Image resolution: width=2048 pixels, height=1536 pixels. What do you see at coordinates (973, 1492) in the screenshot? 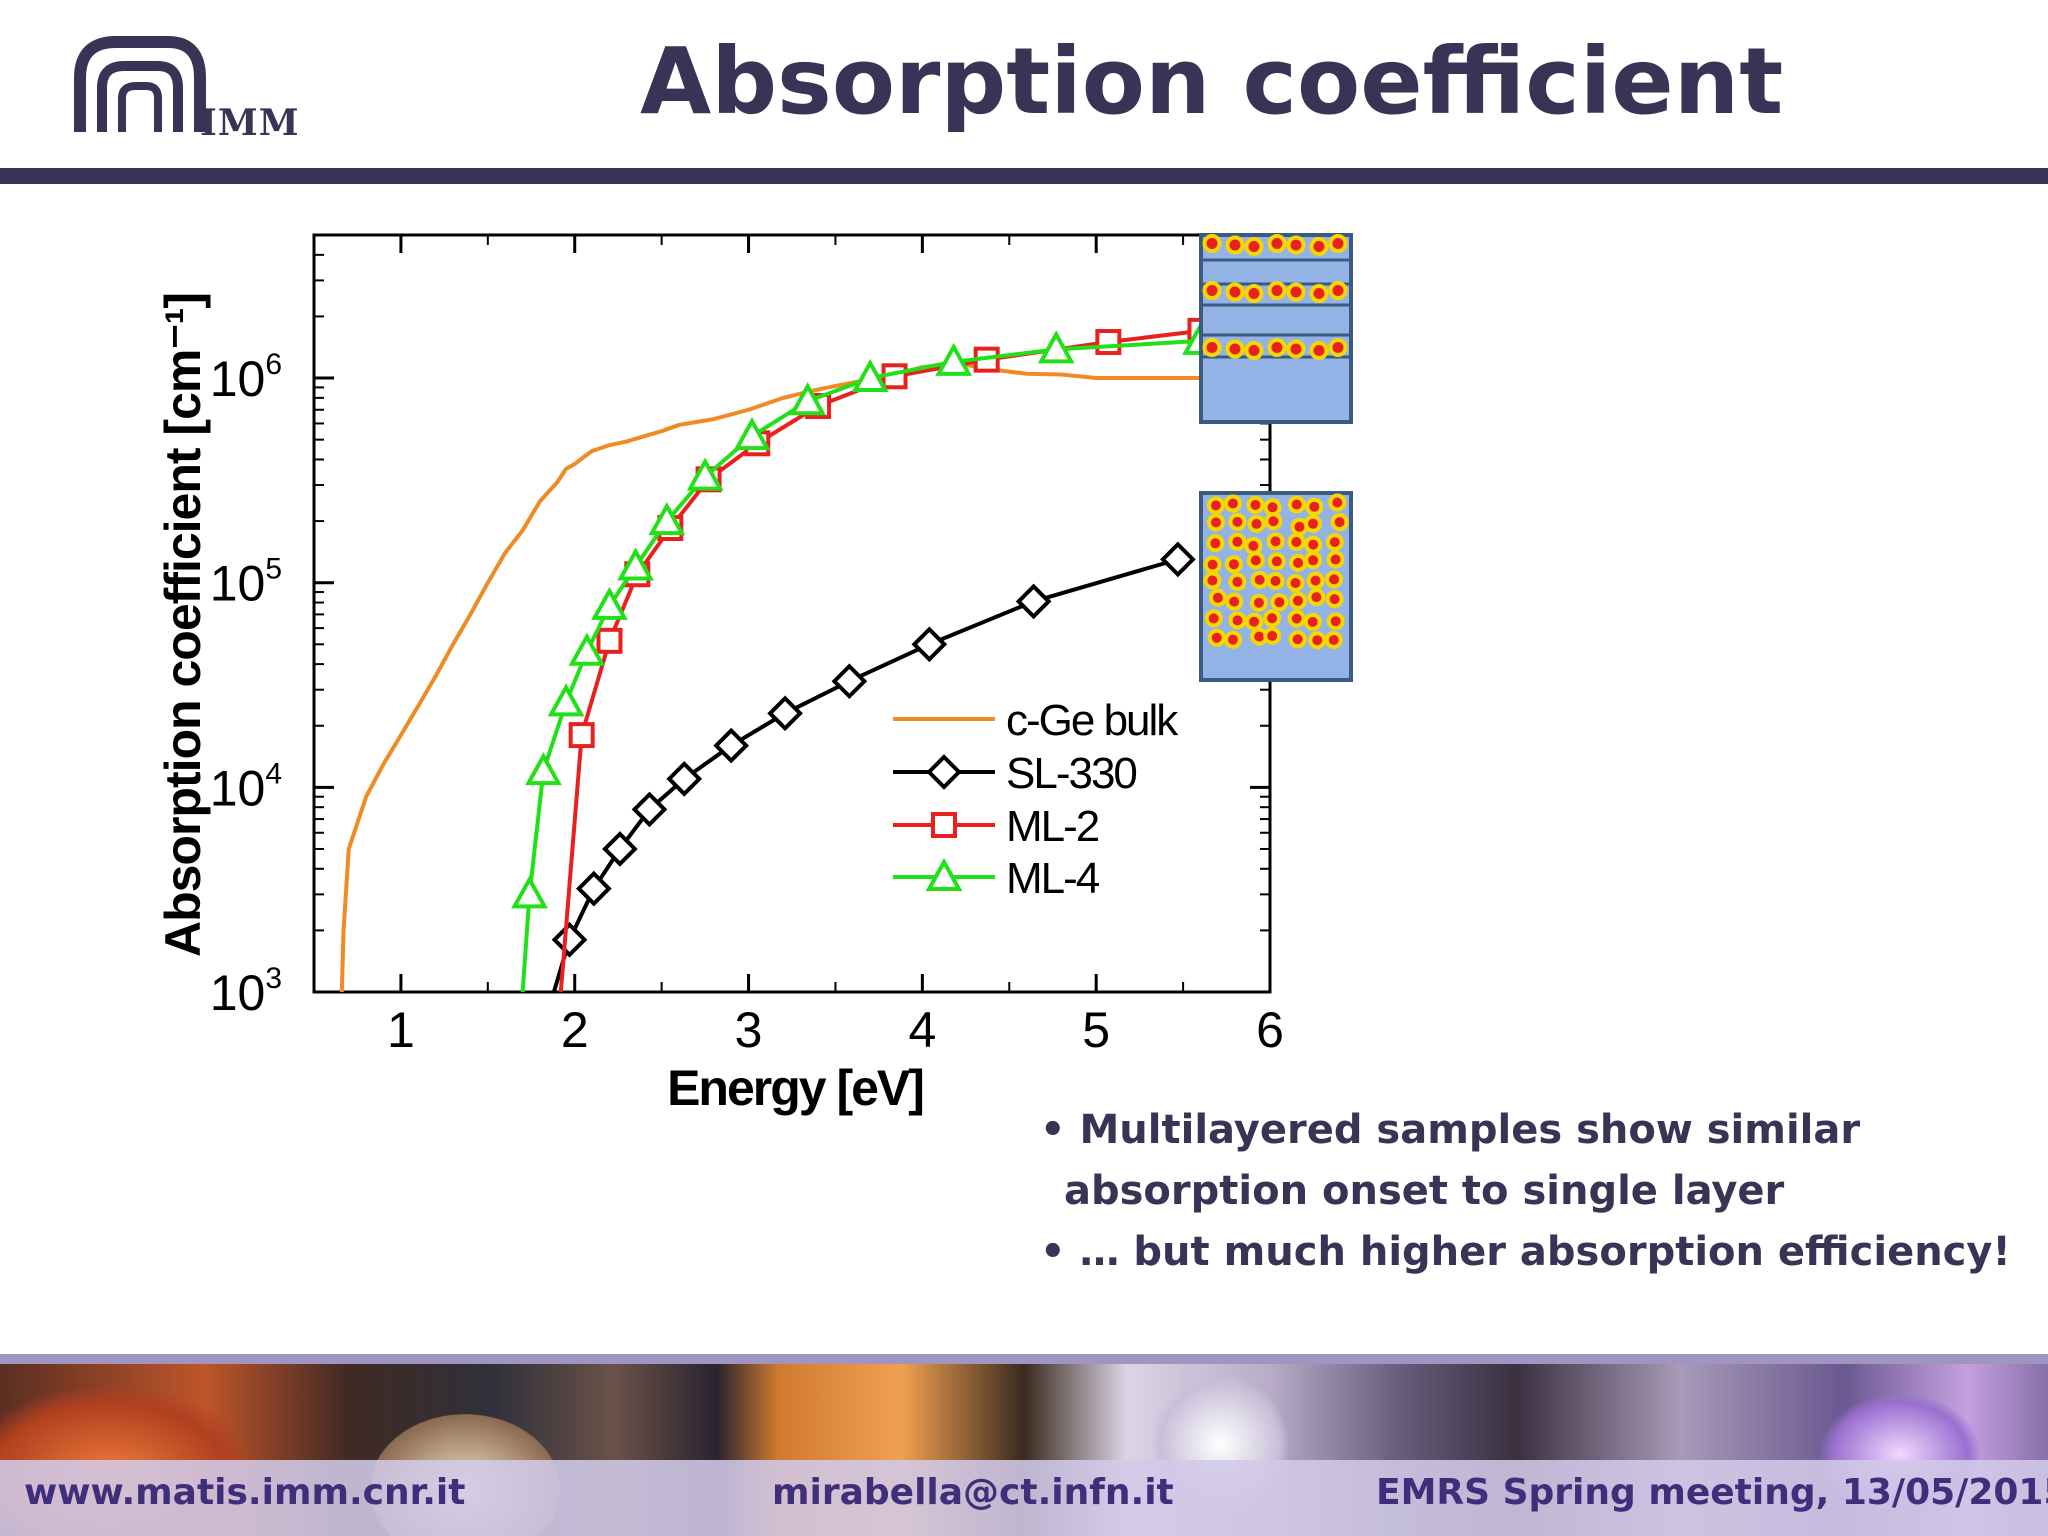
I see `footer-email-link: mirabella@ct.infn.it` at bounding box center [973, 1492].